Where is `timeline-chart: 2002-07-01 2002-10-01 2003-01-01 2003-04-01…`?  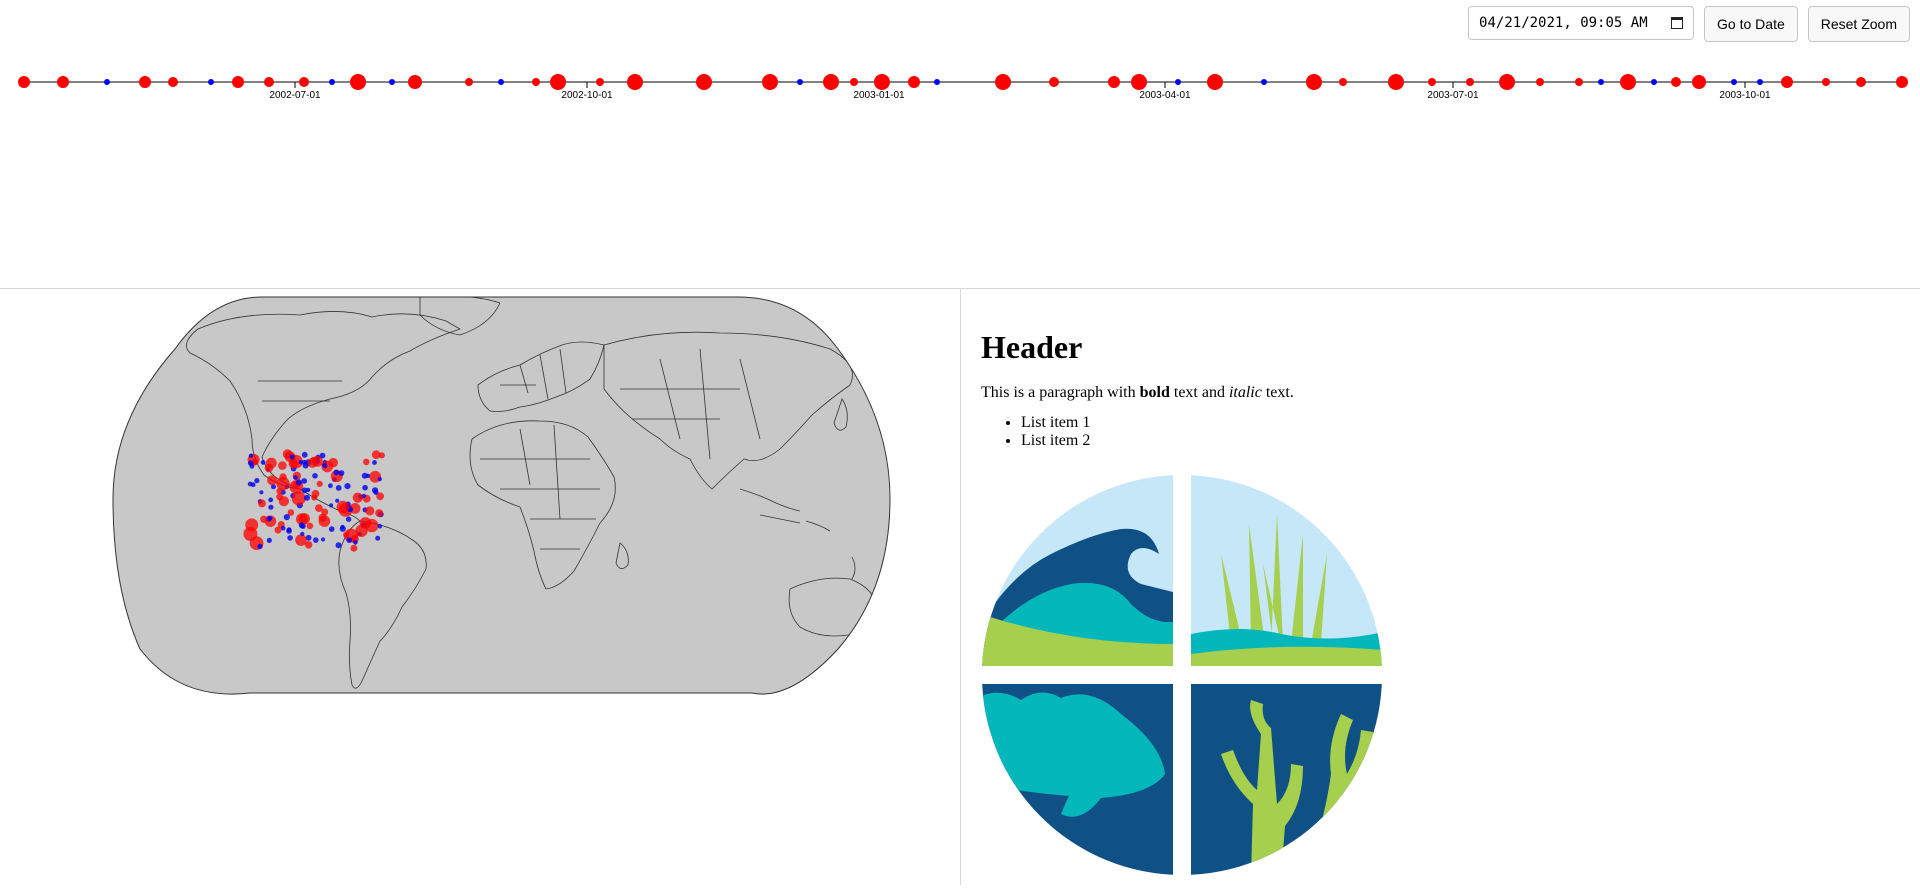
timeline-chart: 2002-07-01 2002-10-01 2003-01-01 2003-04-01… is located at coordinates (960, 60).